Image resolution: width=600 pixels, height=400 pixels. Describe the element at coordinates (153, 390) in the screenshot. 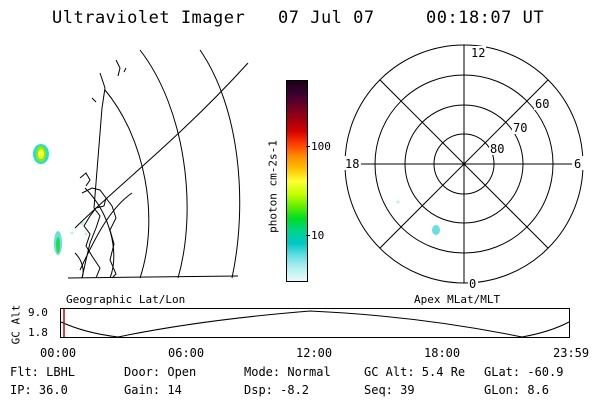

I see `status-gain: Gain: 14` at that location.